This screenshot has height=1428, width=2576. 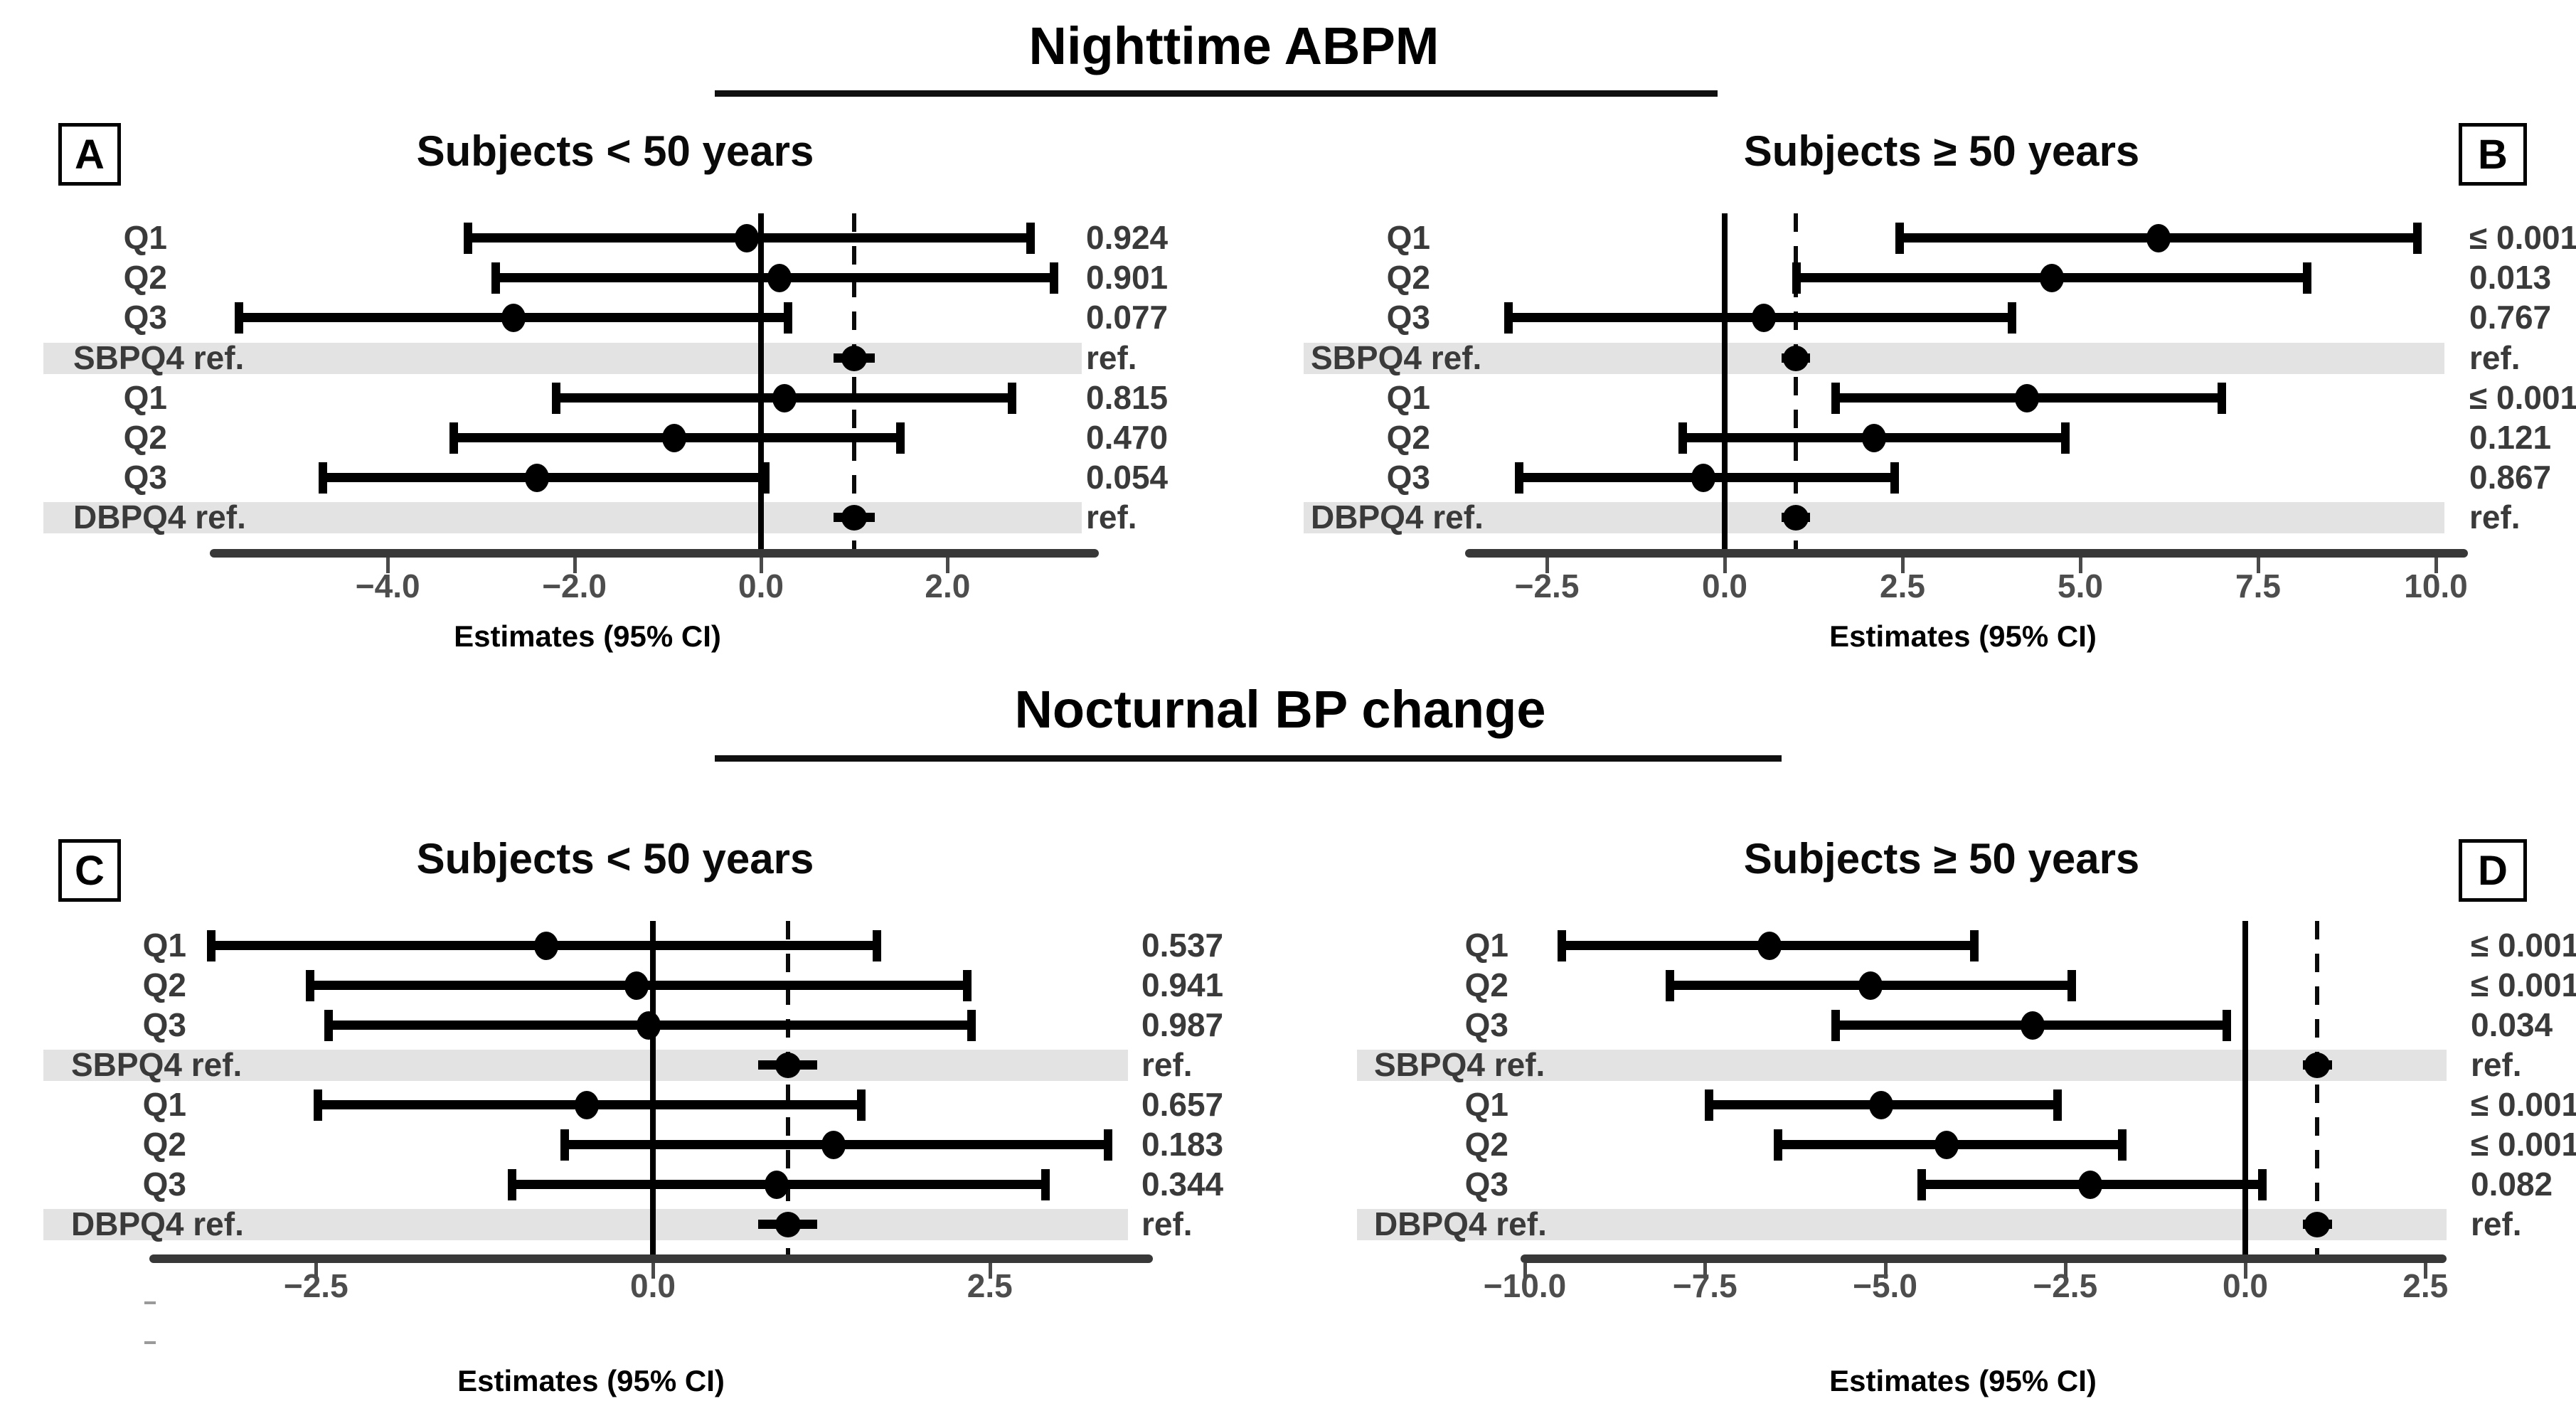 What do you see at coordinates (2510, 437) in the screenshot?
I see `p-value: 0.121` at bounding box center [2510, 437].